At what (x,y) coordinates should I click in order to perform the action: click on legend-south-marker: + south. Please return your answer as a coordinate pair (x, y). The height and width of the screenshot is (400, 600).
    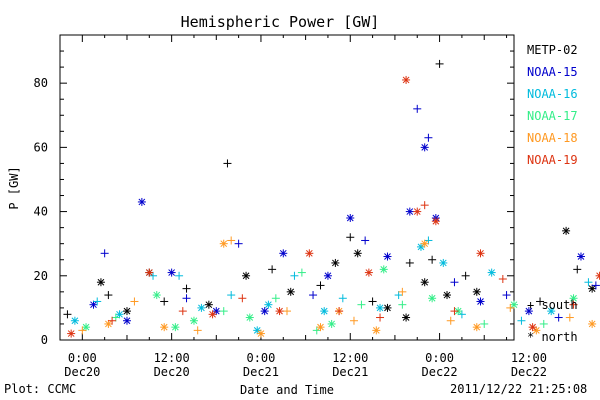
    Looking at the image, I should click on (552, 305).